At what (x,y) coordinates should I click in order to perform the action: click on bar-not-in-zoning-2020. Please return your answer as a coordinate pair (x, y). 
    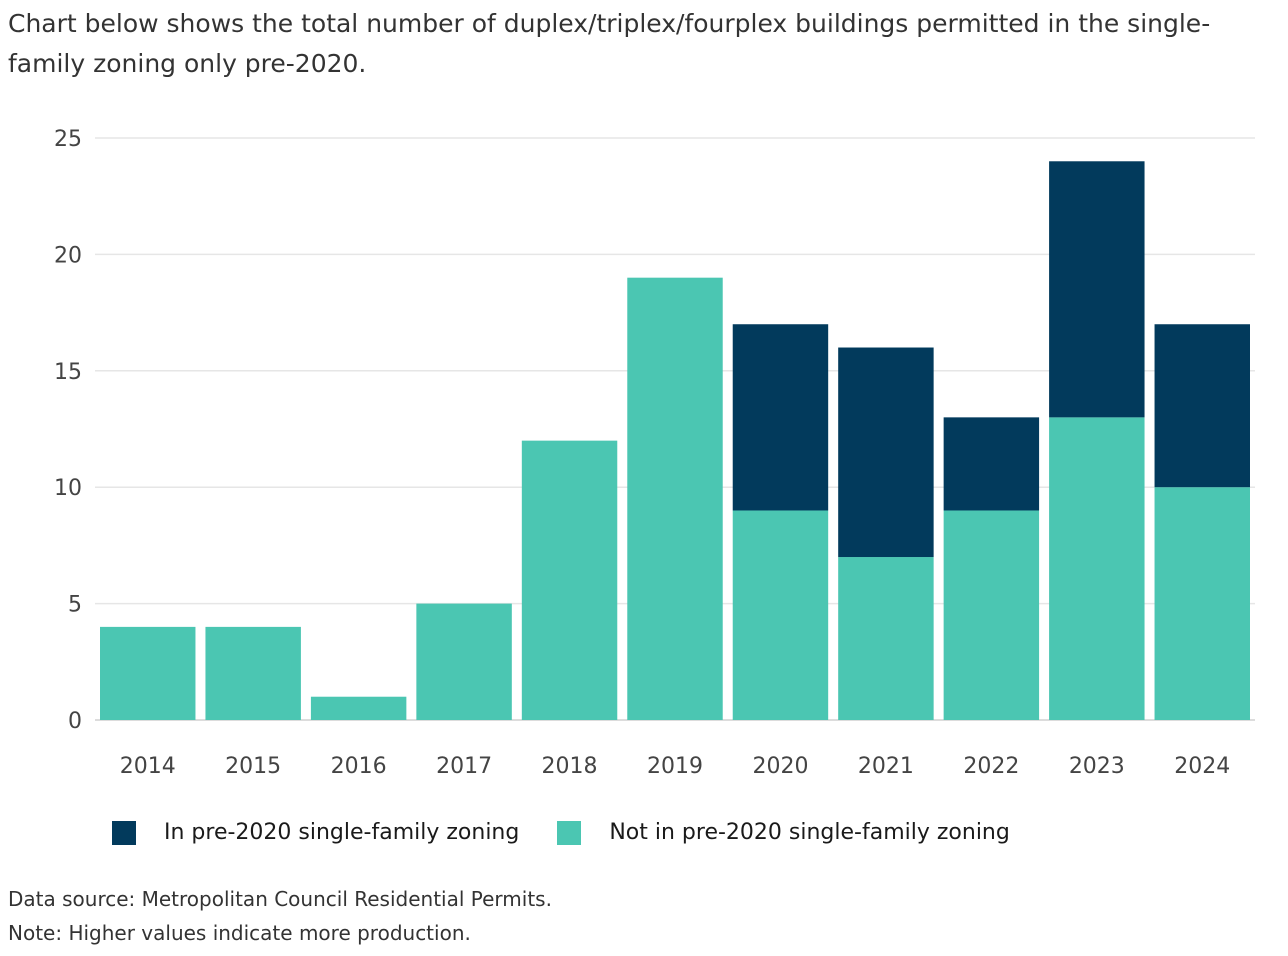
    Looking at the image, I should click on (780, 615).